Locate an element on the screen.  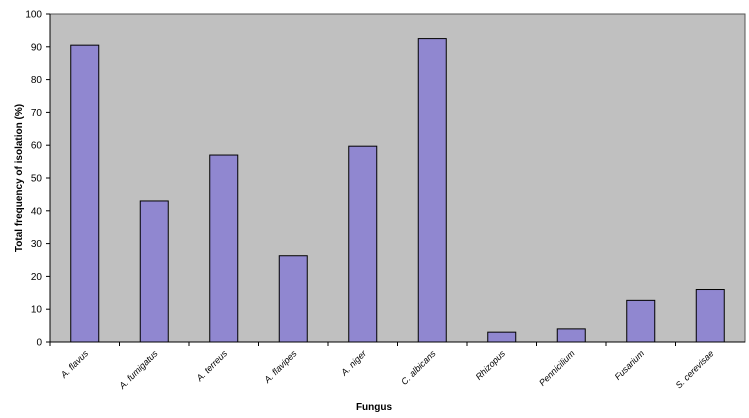
x-tick-label: Rhizopus is located at coordinates (491, 365).